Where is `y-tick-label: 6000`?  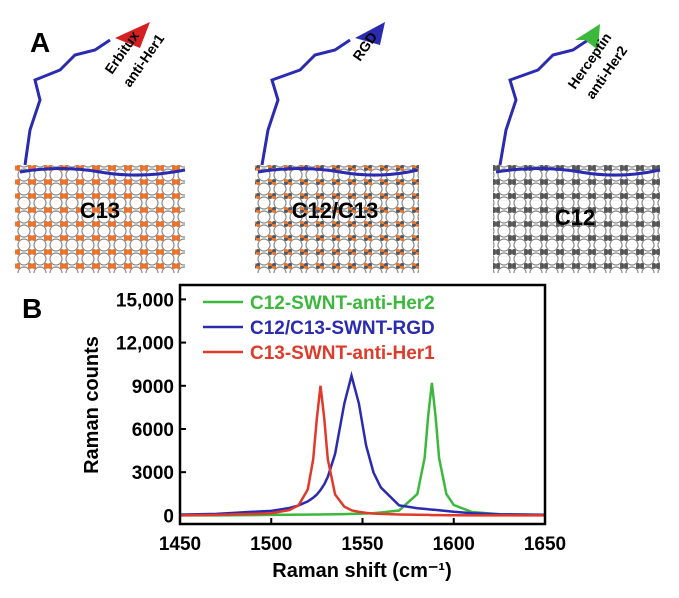 y-tick-label: 6000 is located at coordinates (153, 430).